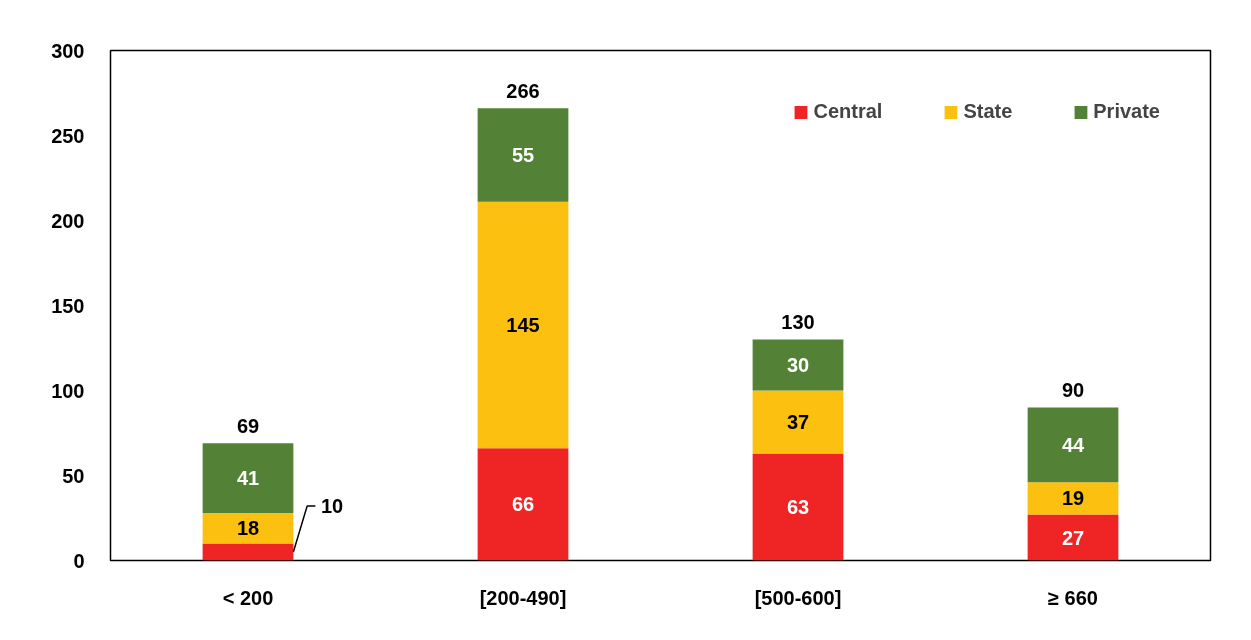 The width and height of the screenshot is (1251, 640). I want to click on data-label: 44, so click(1073, 444).